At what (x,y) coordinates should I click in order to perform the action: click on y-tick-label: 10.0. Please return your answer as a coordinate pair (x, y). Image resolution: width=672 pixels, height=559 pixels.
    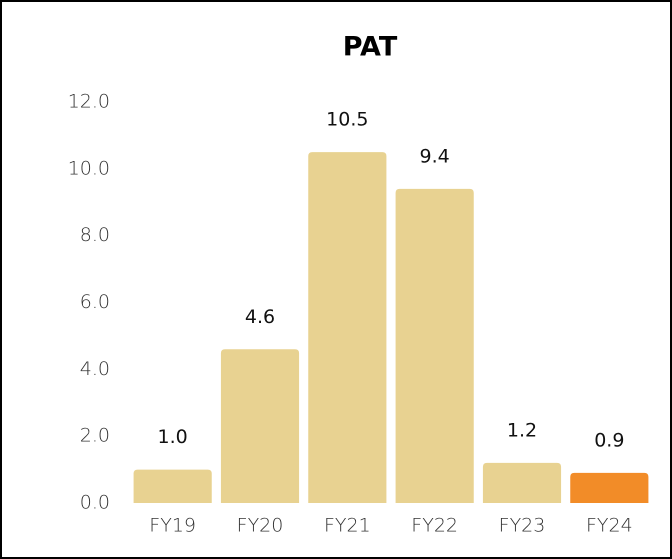
    Looking at the image, I should click on (89, 168).